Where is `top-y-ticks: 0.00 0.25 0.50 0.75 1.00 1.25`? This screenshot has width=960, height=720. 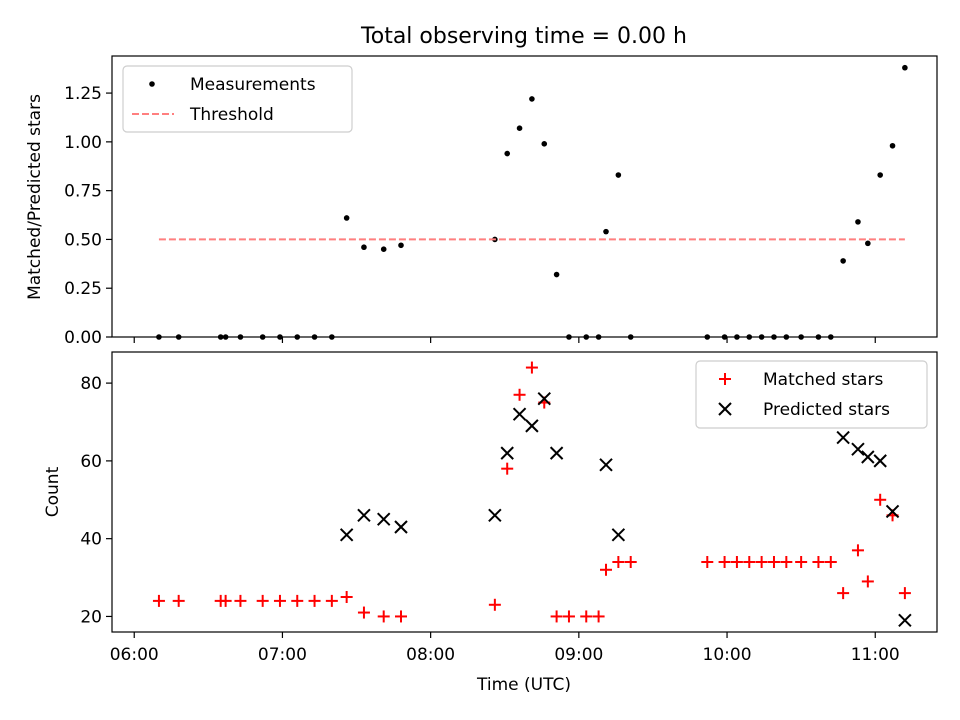 top-y-ticks: 0.00 0.25 0.50 0.75 1.00 1.25 is located at coordinates (88, 216).